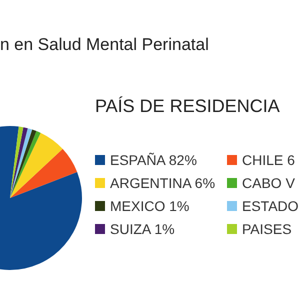 The height and width of the screenshot is (300, 300). I want to click on legend-label: PAISES, so click(267, 229).